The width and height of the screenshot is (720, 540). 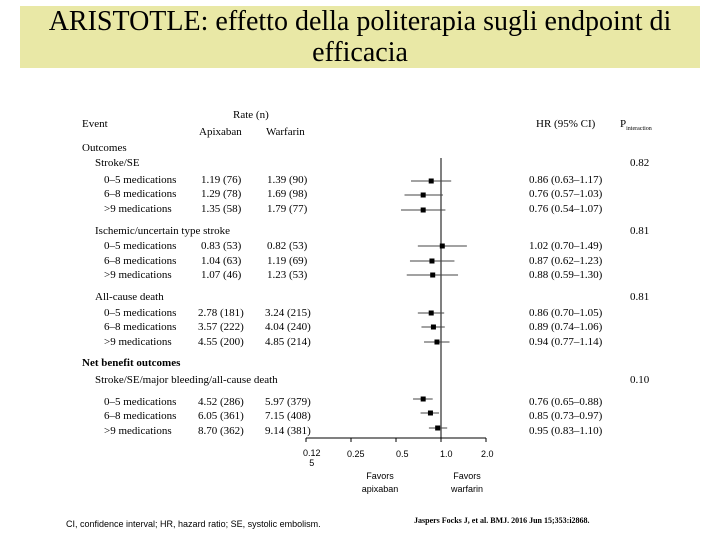 What do you see at coordinates (623, 124) in the screenshot?
I see `p-letter: P` at bounding box center [623, 124].